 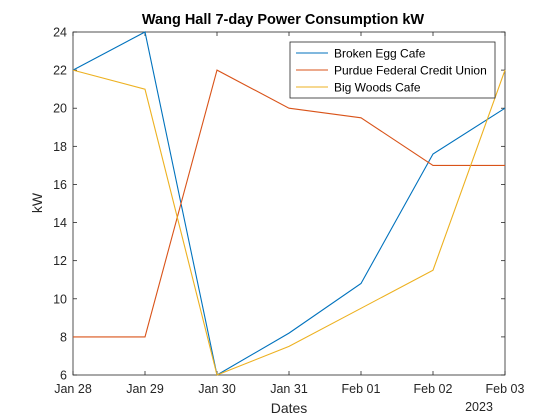 What do you see at coordinates (380, 54) in the screenshot?
I see `legend-entry: Broken Egg Cafe` at bounding box center [380, 54].